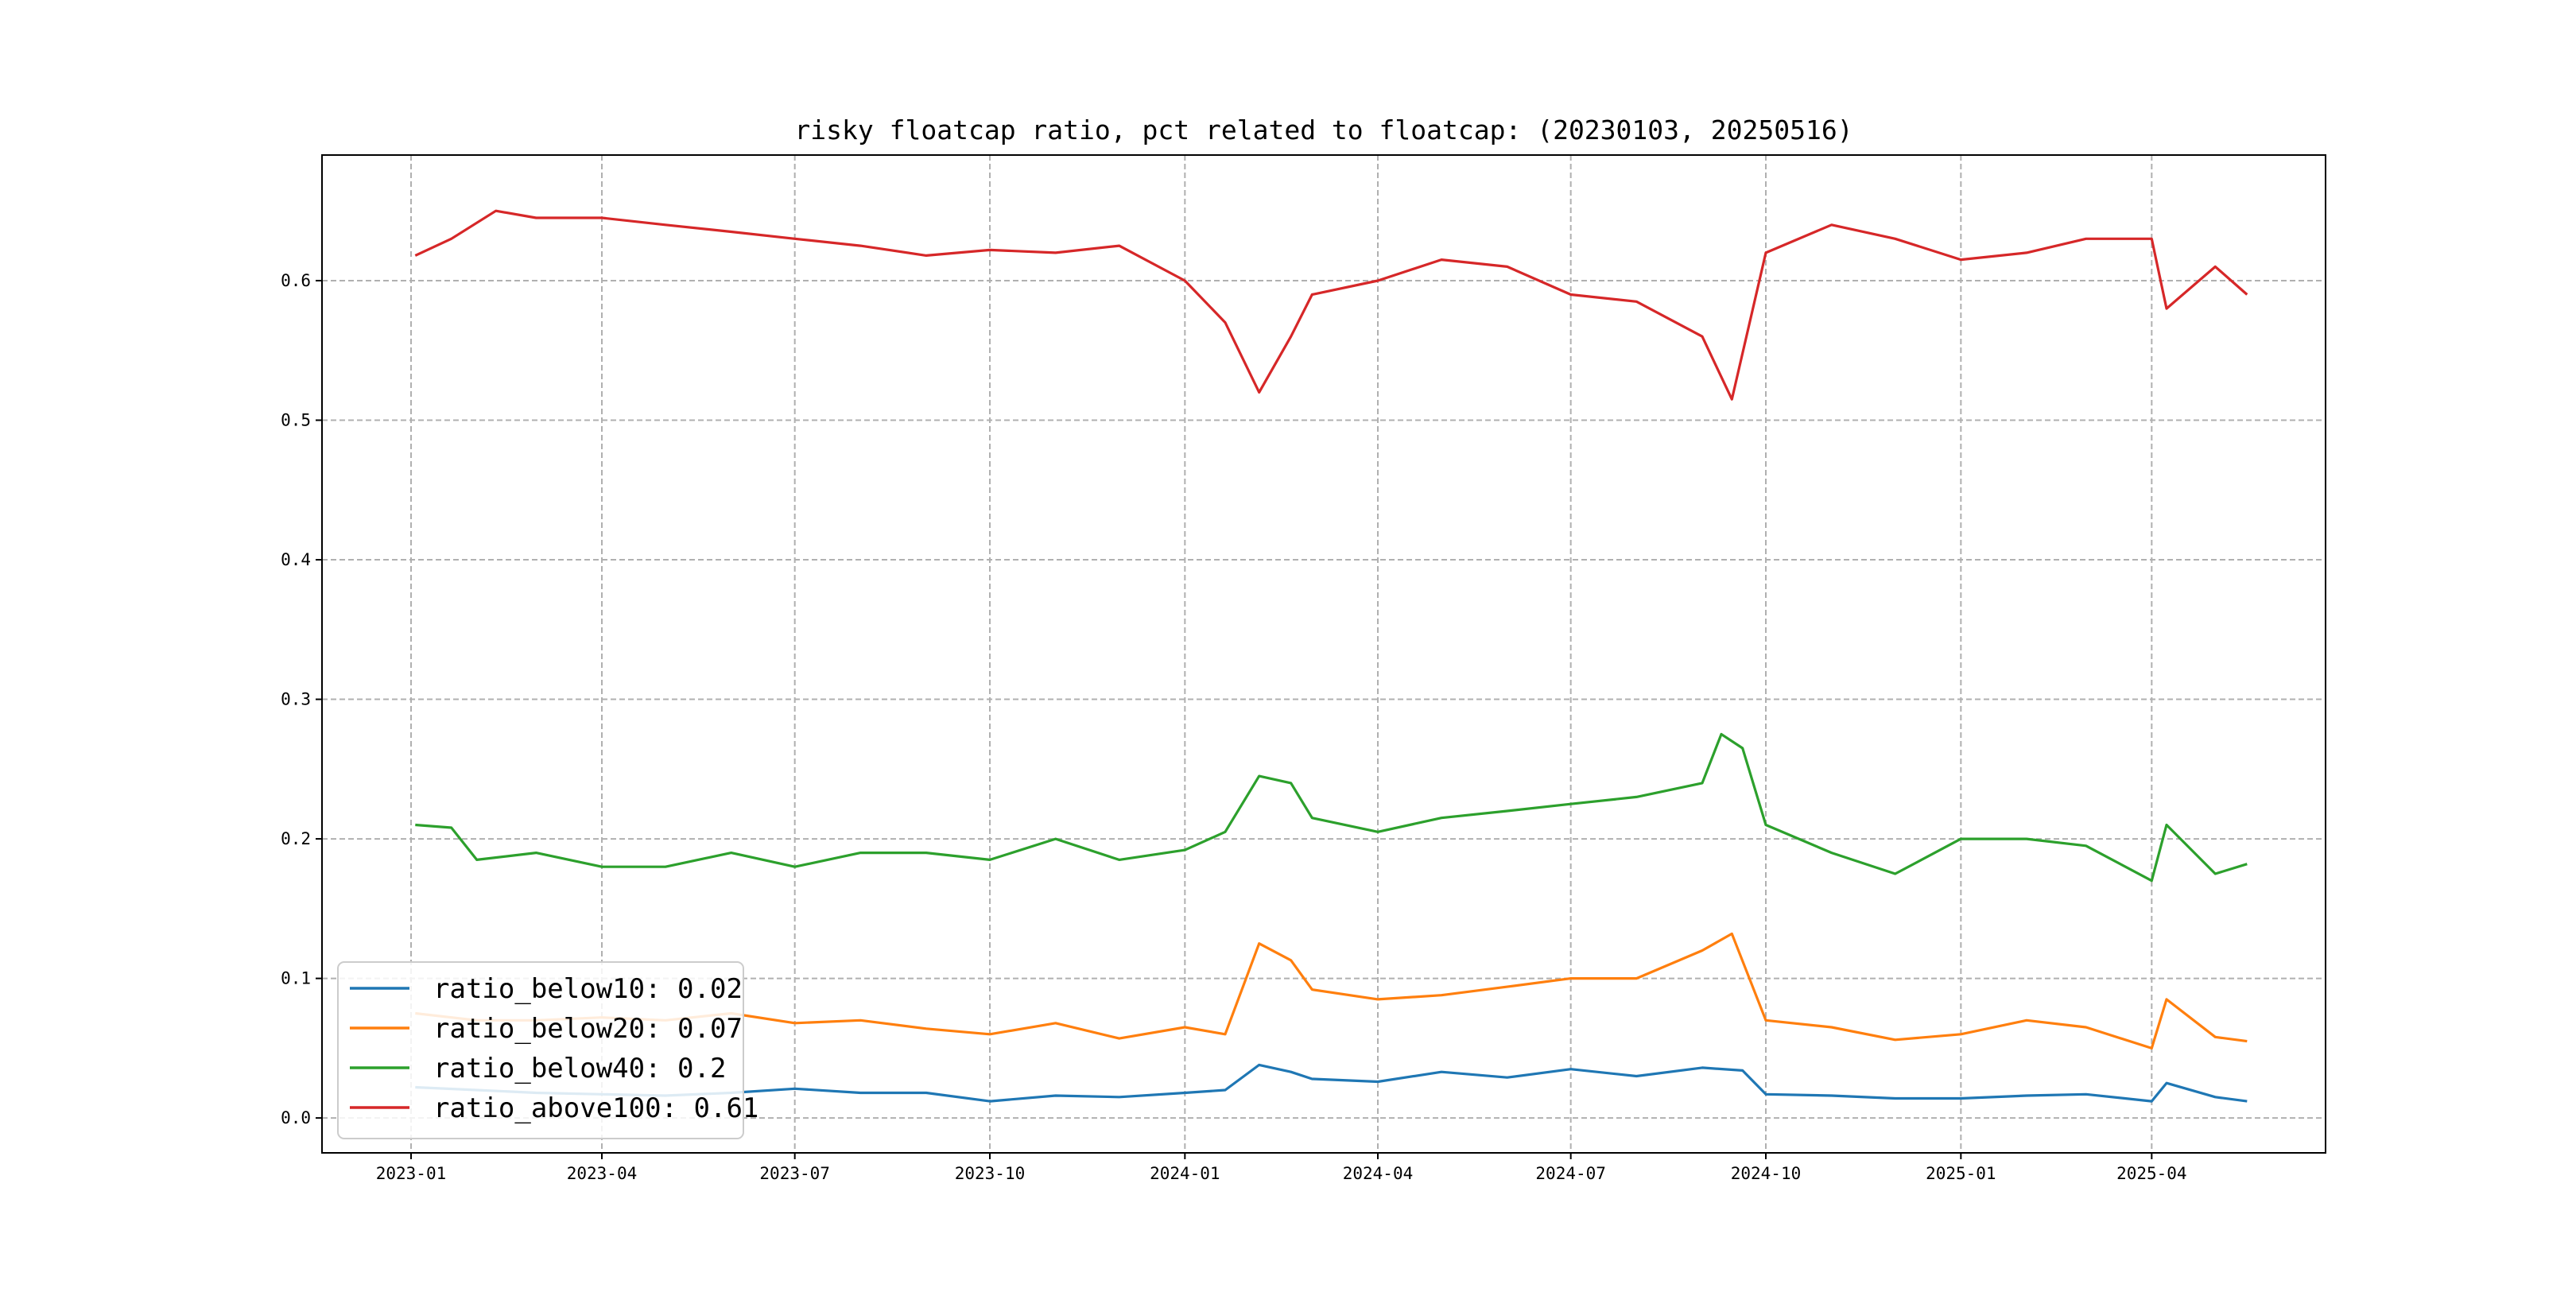 The height and width of the screenshot is (1292, 2576). What do you see at coordinates (296, 560) in the screenshot?
I see `y-tick-label: 0.4` at bounding box center [296, 560].